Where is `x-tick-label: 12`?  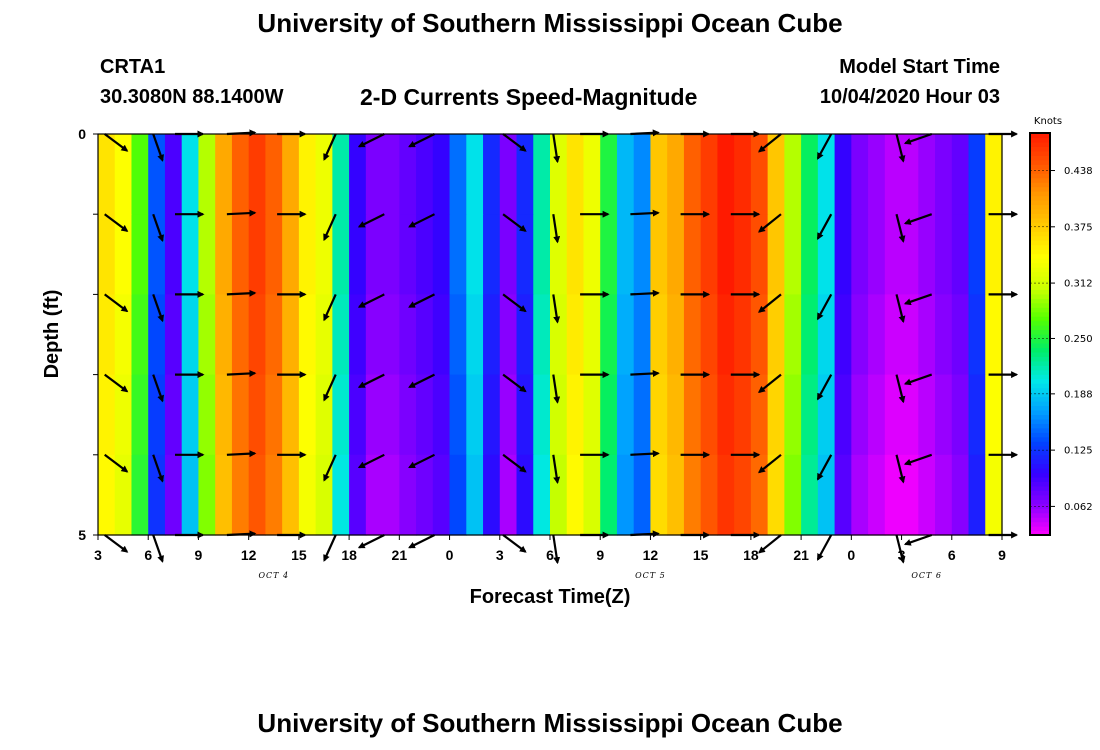 x-tick-label: 12 is located at coordinates (651, 555).